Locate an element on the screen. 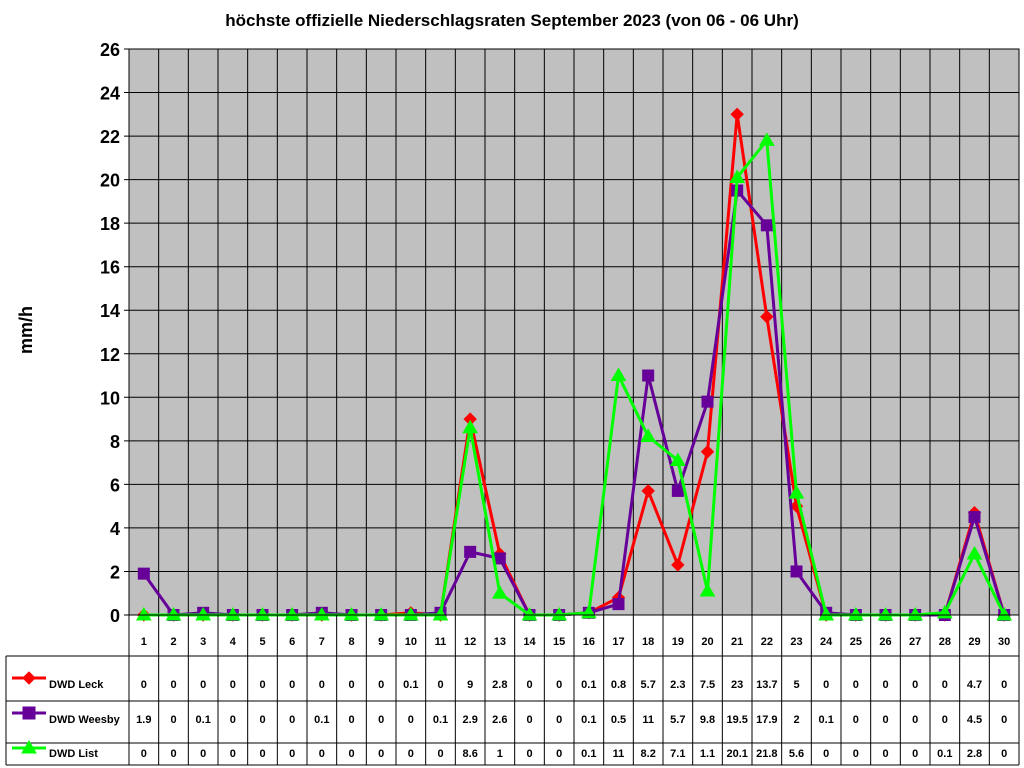  x-tick-label: 23 is located at coordinates (796, 642).